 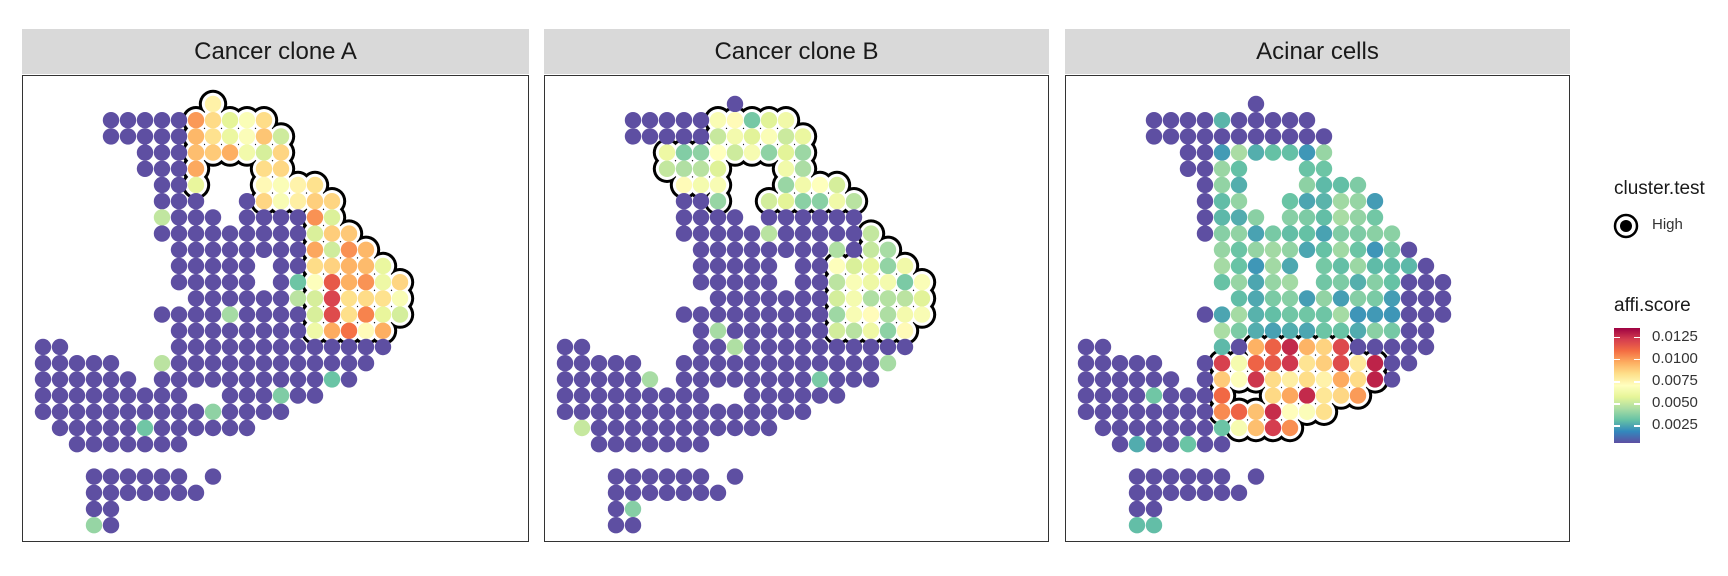 I want to click on color-bar-tick-label: 0.0025, so click(x=1675, y=425).